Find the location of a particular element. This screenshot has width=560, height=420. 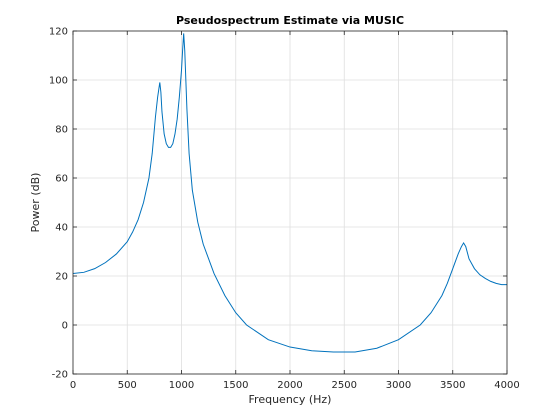

x-axis-label: Frequency (Hz) is located at coordinates (290, 399).